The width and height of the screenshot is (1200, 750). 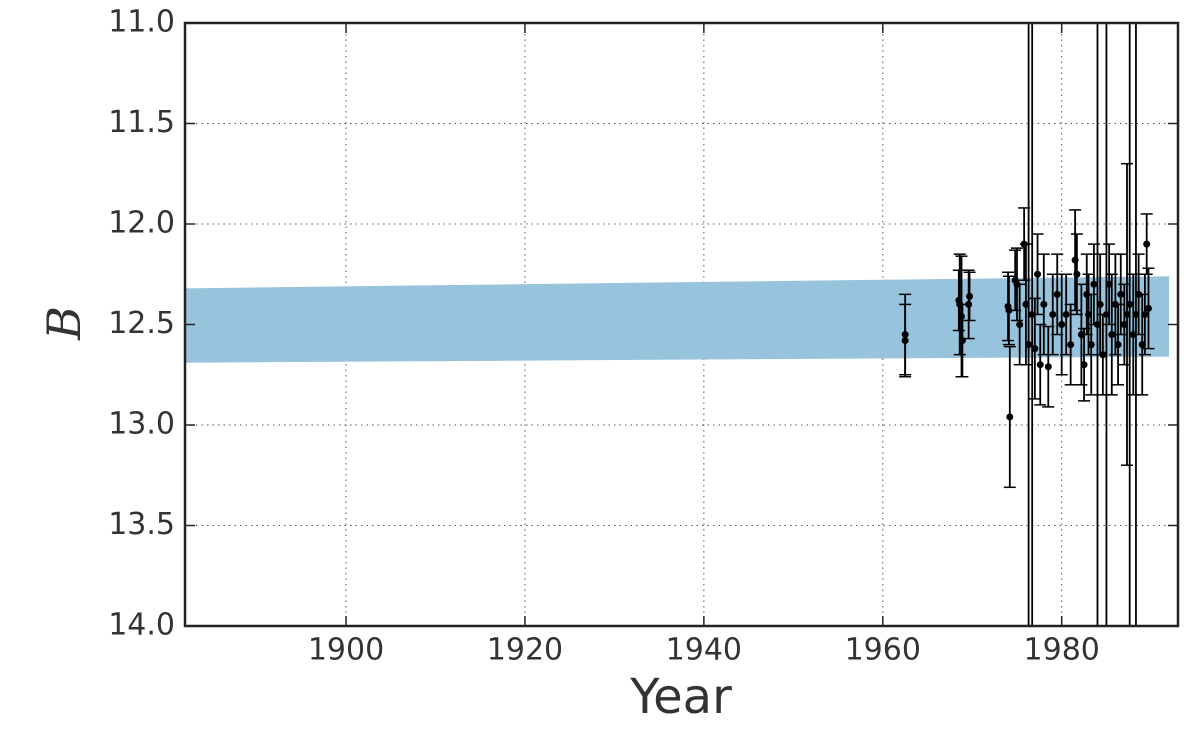 I want to click on x-tick-label: 1940, so click(x=704, y=650).